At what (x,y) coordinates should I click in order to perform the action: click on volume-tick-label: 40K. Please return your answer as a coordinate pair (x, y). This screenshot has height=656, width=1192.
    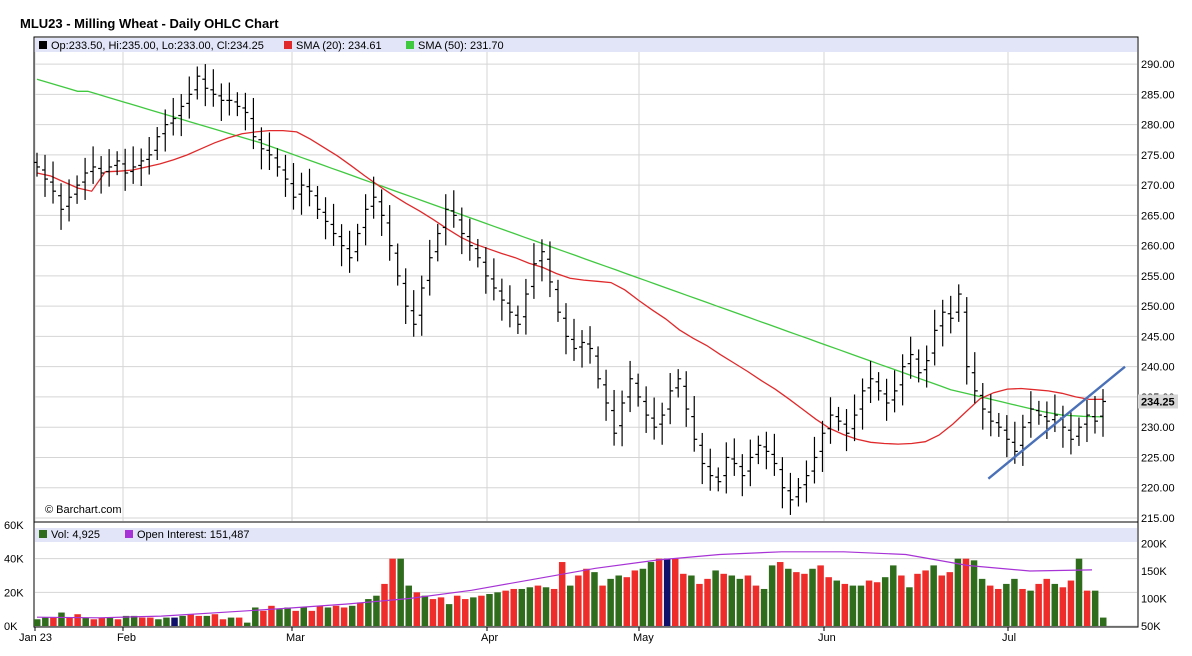
    Looking at the image, I should click on (14, 560).